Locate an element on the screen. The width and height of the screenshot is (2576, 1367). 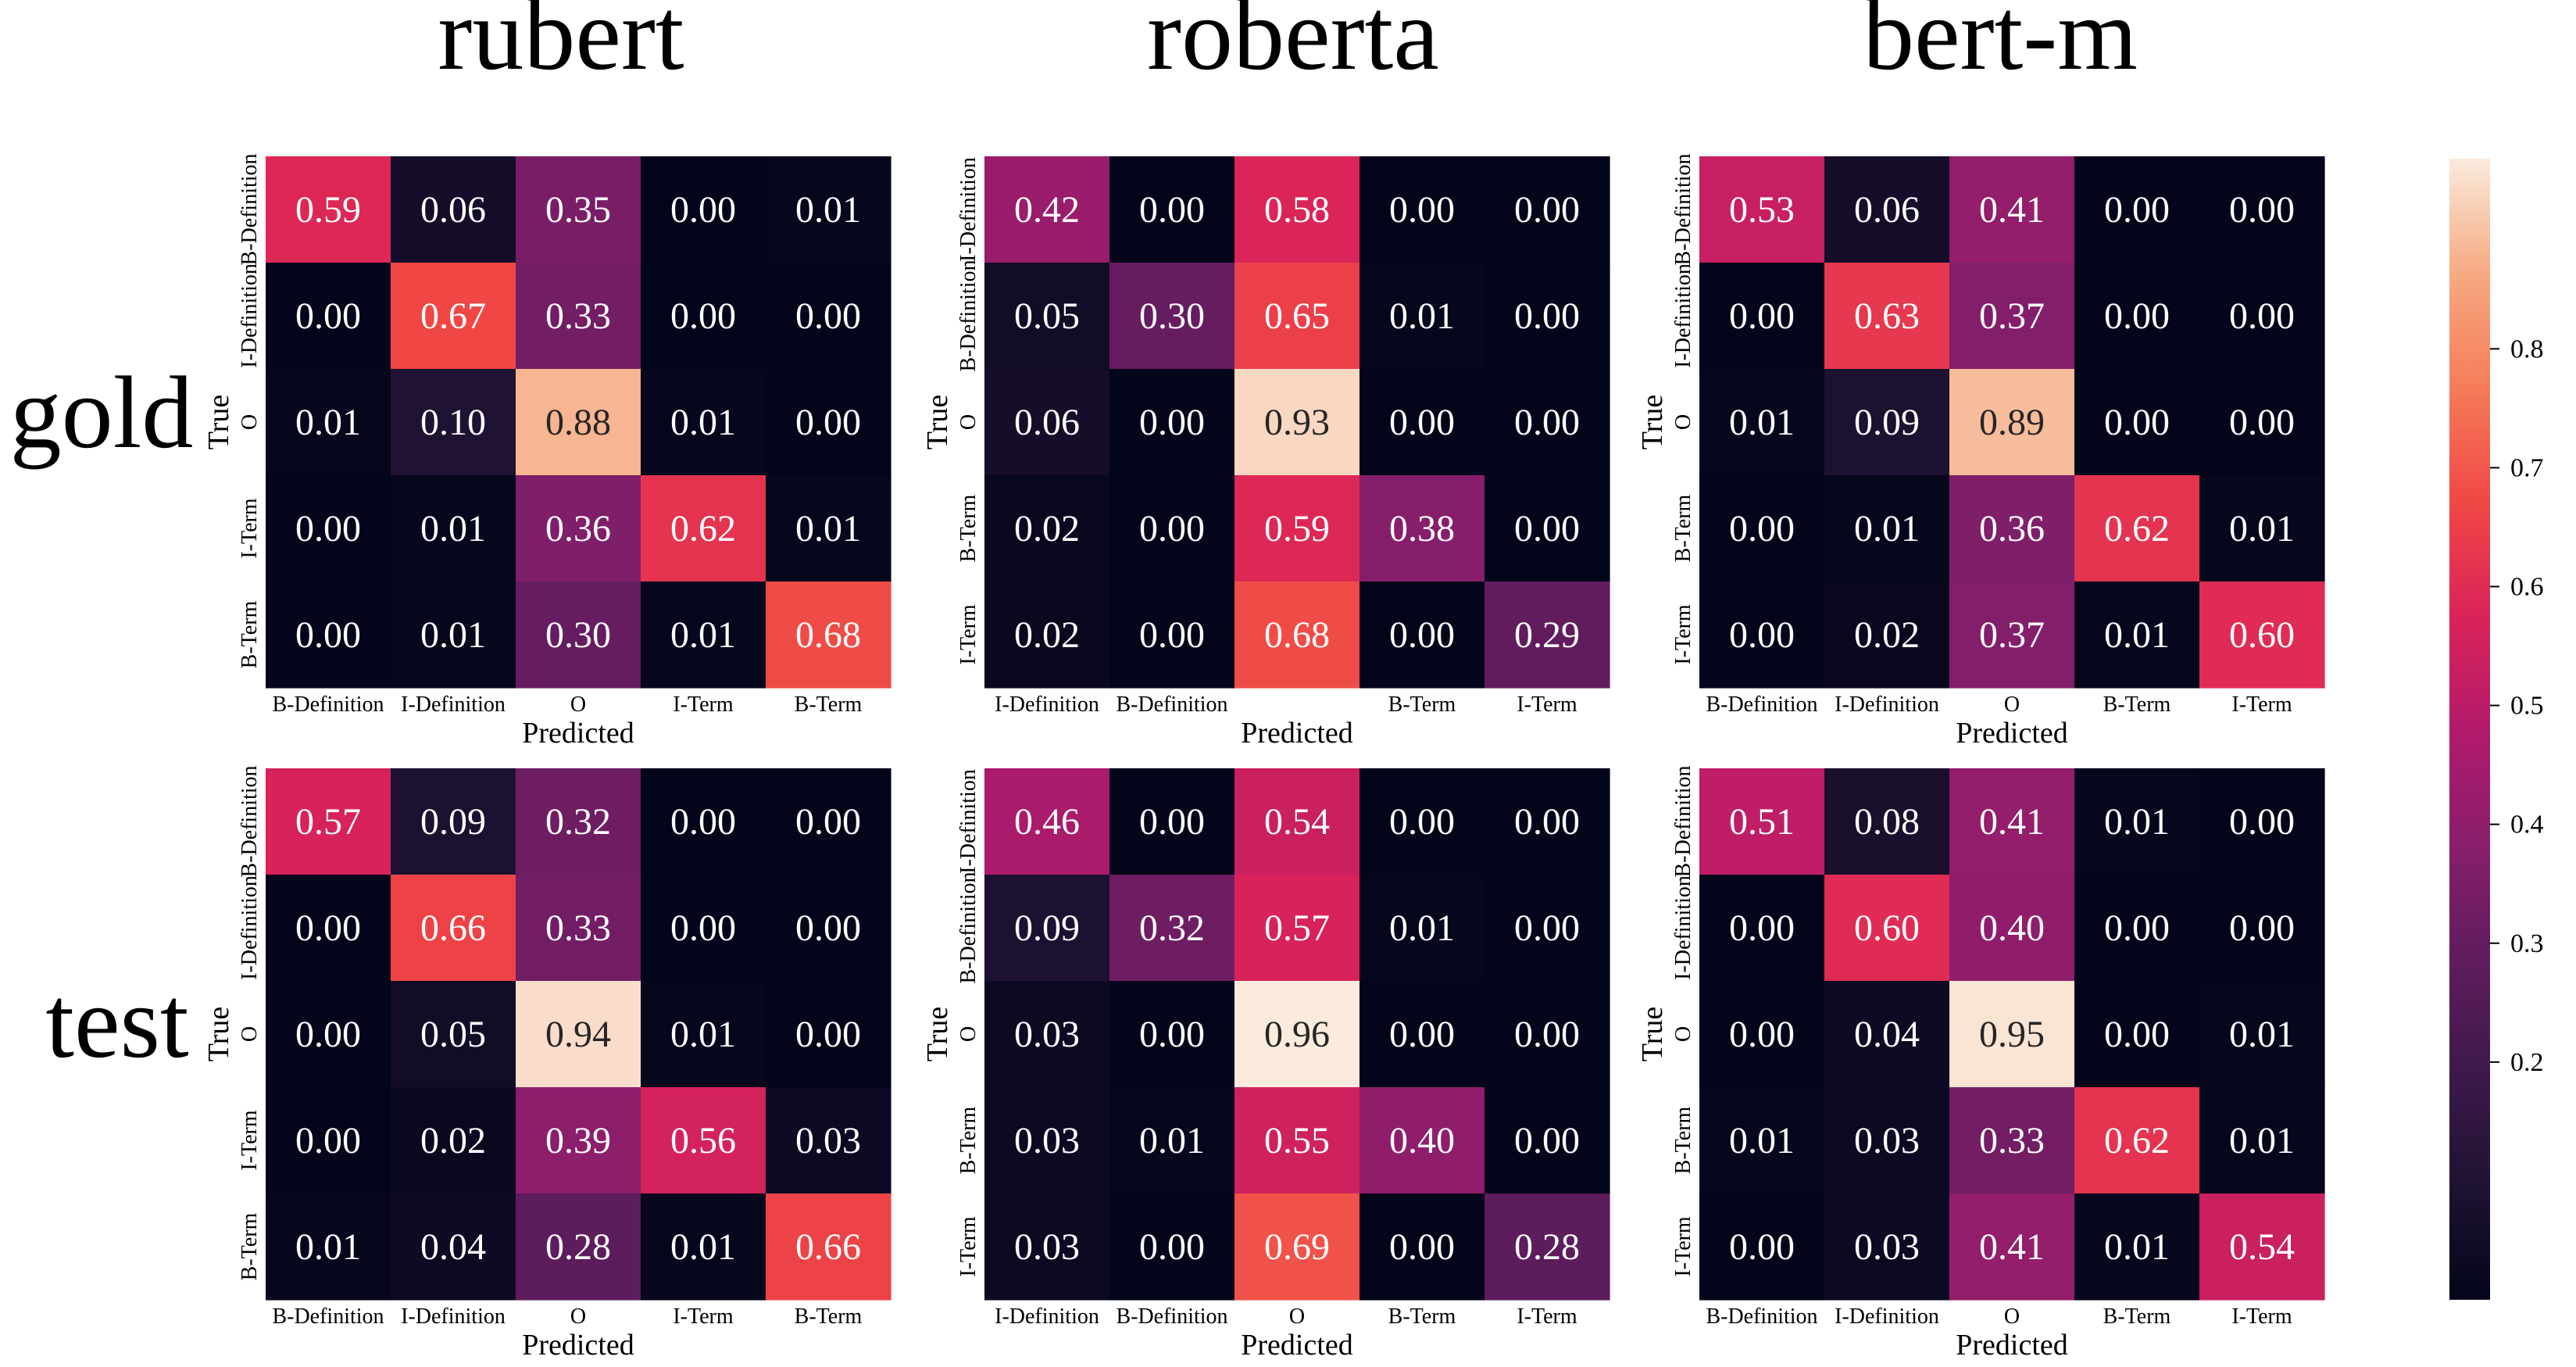
cell-value-label: 0.62 is located at coordinates (2137, 1140).